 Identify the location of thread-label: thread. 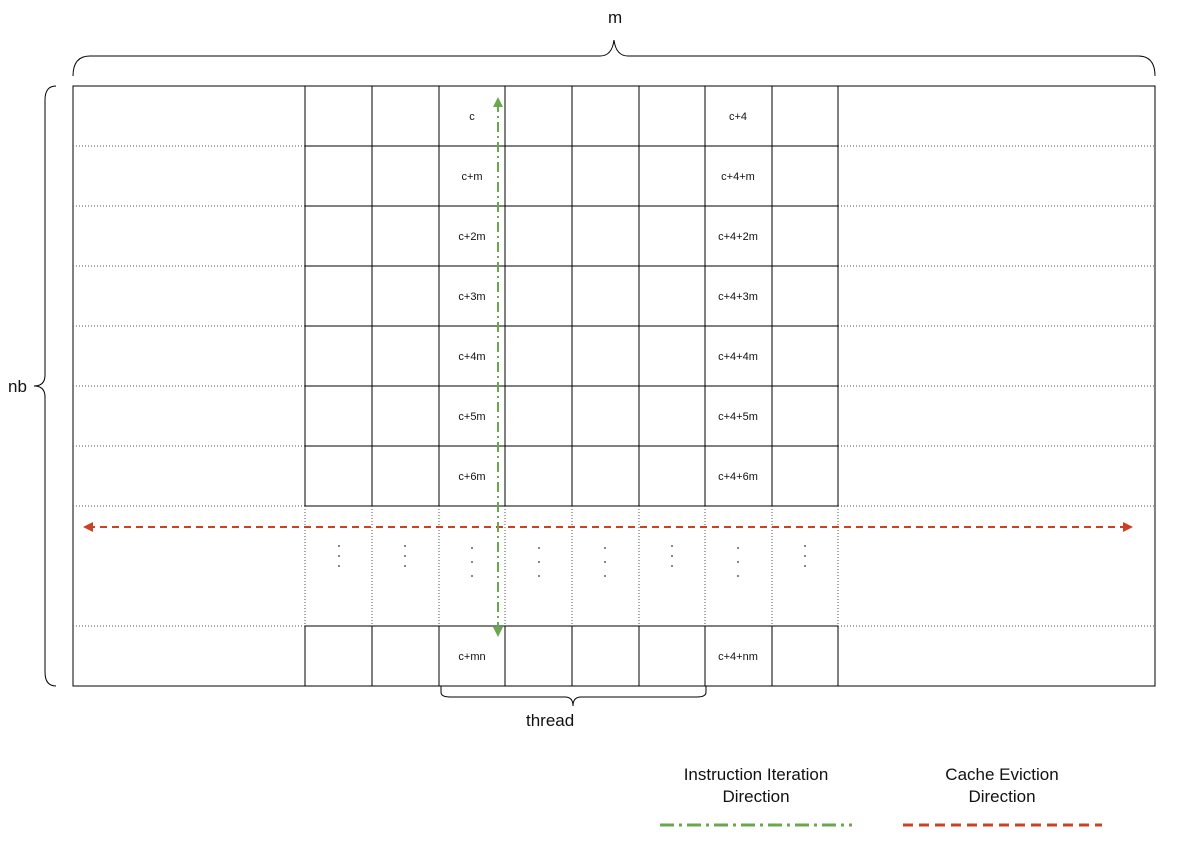
(550, 720).